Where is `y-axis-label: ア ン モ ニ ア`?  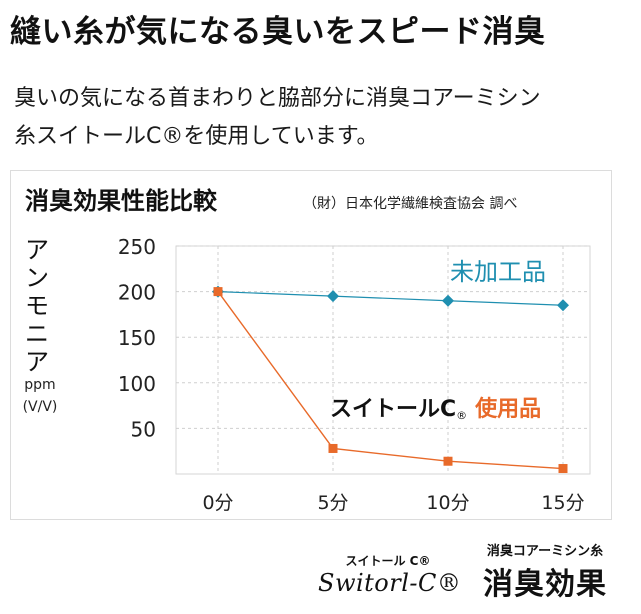 y-axis-label: ア ン モ ニ ア is located at coordinates (37, 306).